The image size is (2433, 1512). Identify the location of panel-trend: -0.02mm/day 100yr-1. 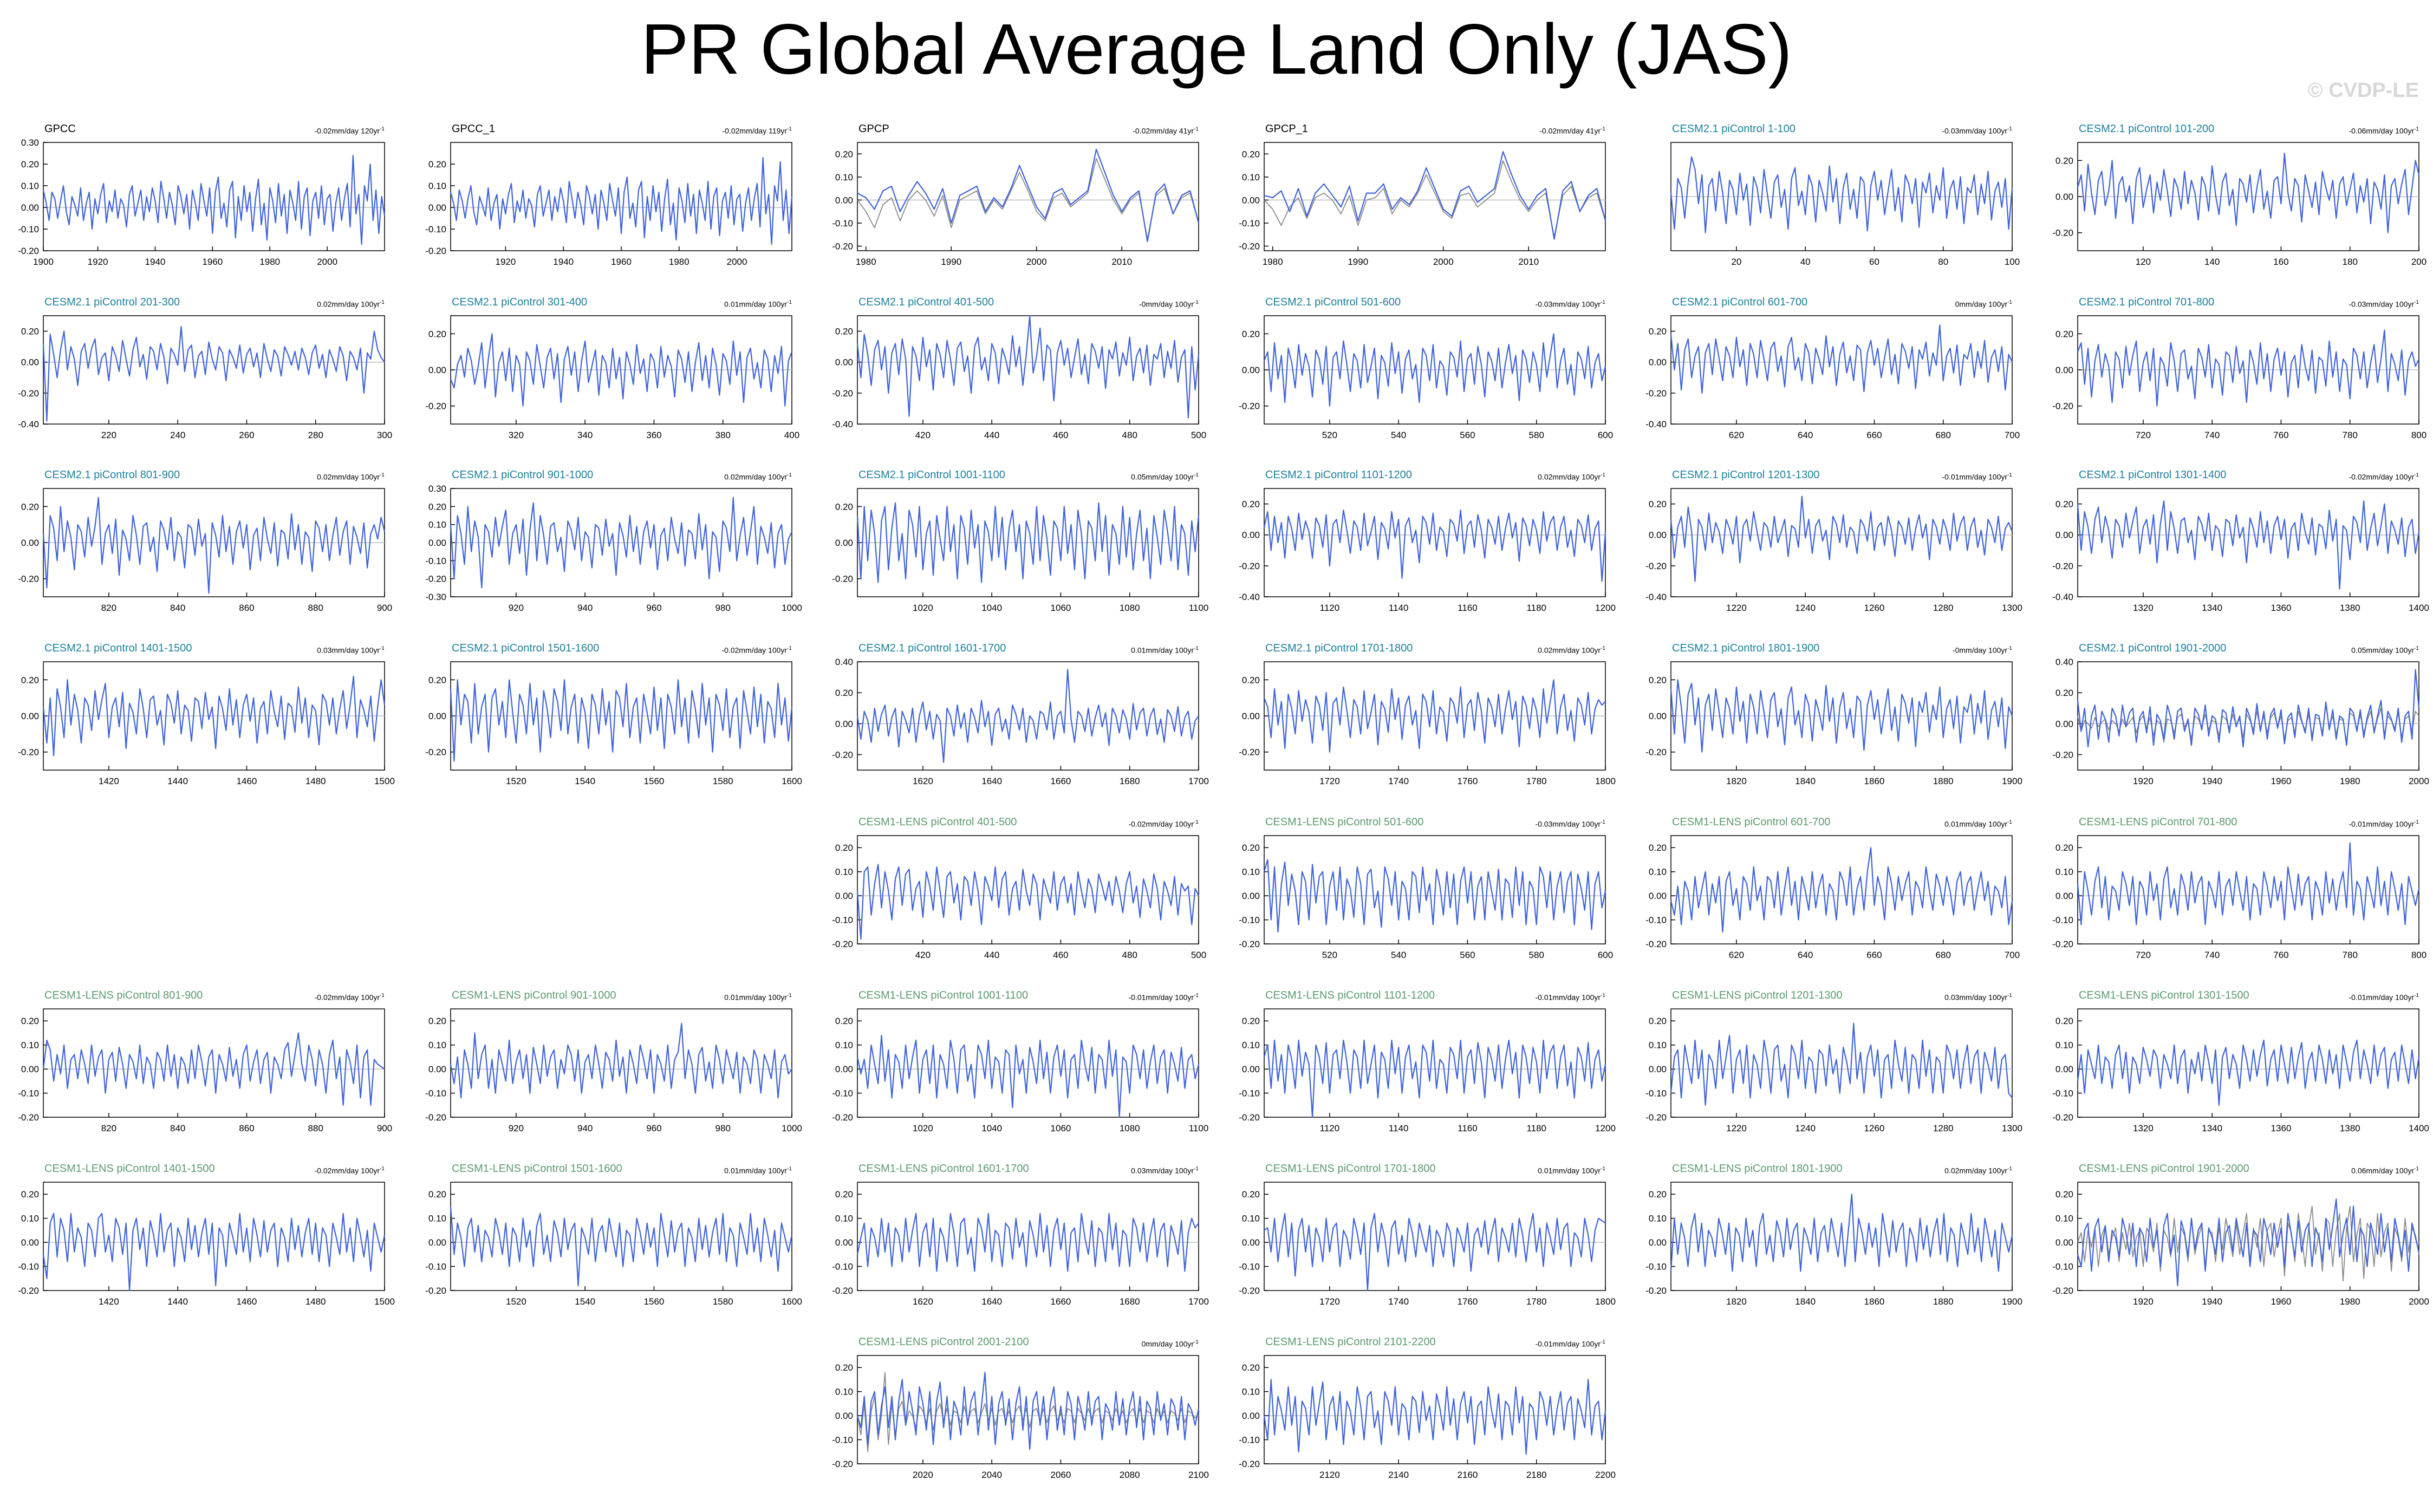
(349, 1171).